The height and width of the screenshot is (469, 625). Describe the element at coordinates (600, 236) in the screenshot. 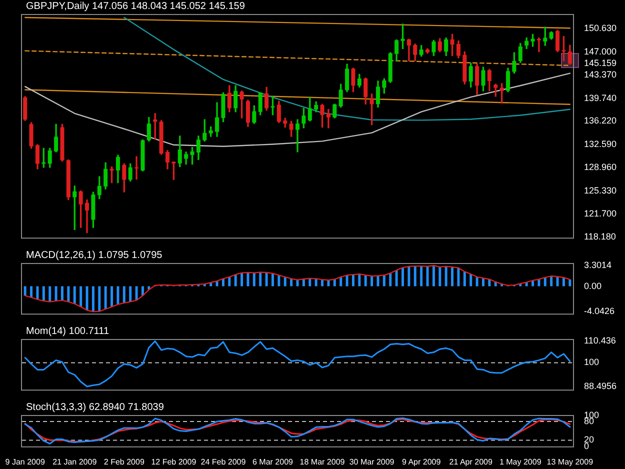

I see `y-tick-label: 118.180` at that location.